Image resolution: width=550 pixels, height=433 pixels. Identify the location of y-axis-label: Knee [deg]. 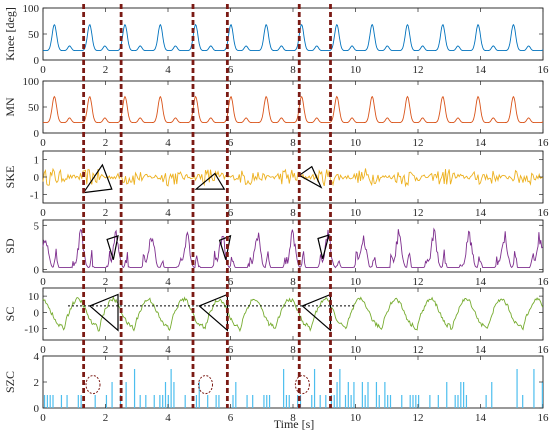
(10, 34).